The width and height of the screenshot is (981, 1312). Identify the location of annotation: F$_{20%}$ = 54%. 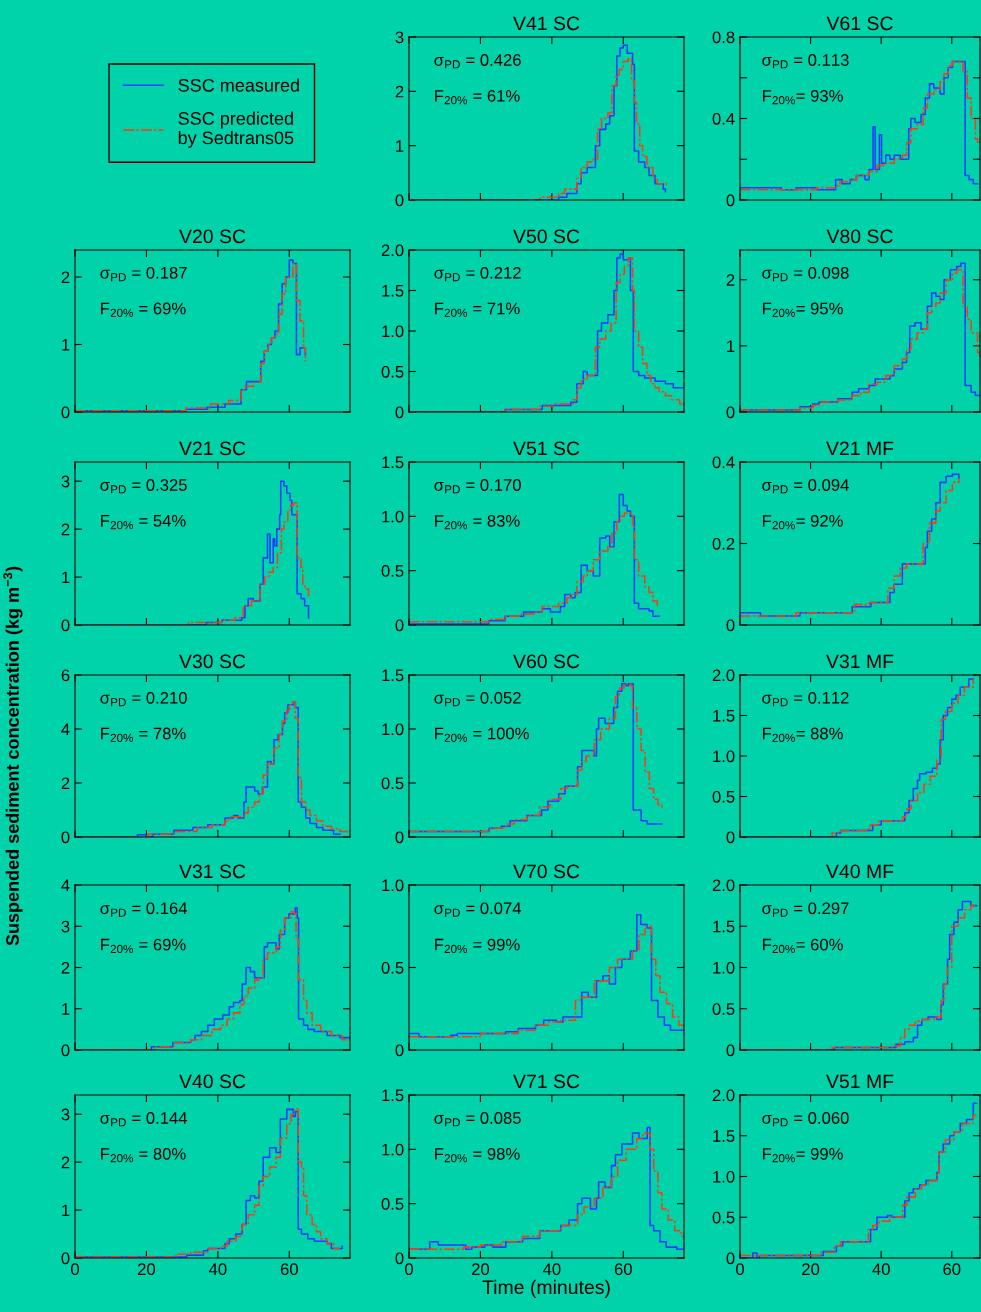
(143, 522).